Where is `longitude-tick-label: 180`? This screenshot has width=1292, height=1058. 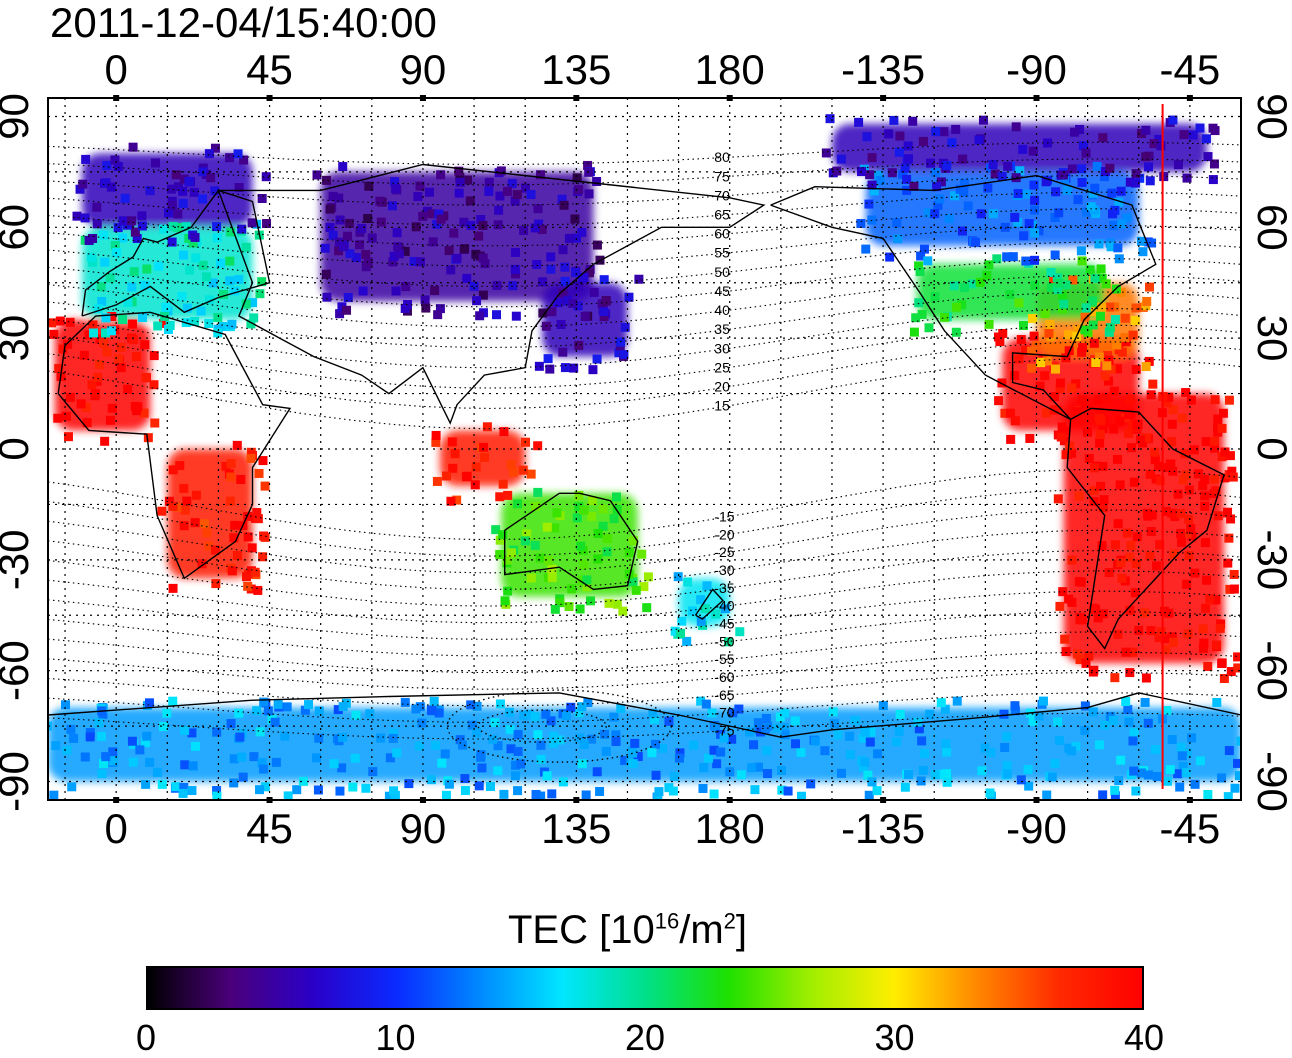
longitude-tick-label: 180 is located at coordinates (730, 828).